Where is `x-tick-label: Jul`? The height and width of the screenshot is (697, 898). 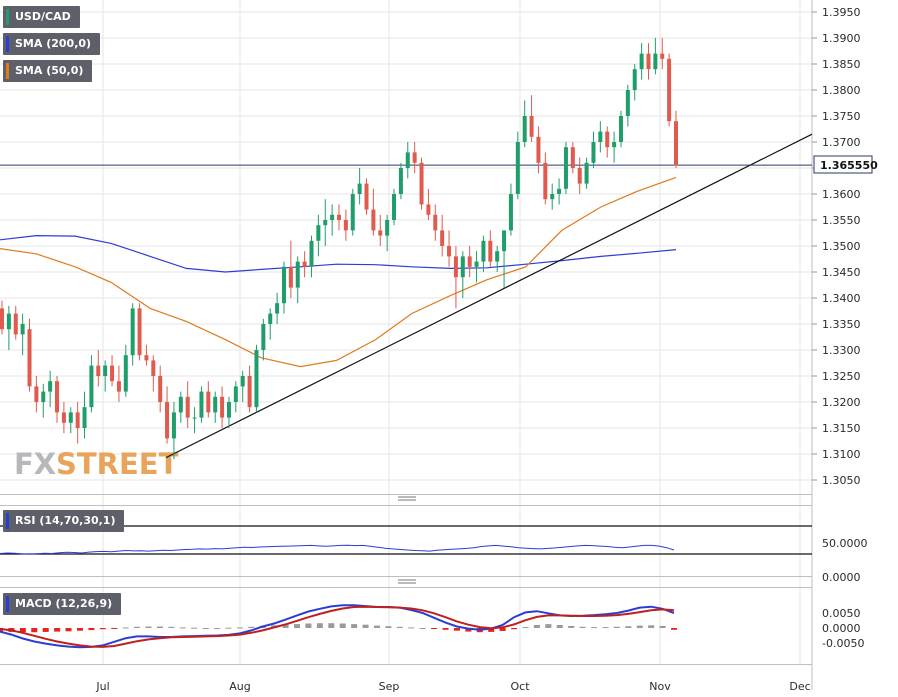 x-tick-label: Jul is located at coordinates (102, 686).